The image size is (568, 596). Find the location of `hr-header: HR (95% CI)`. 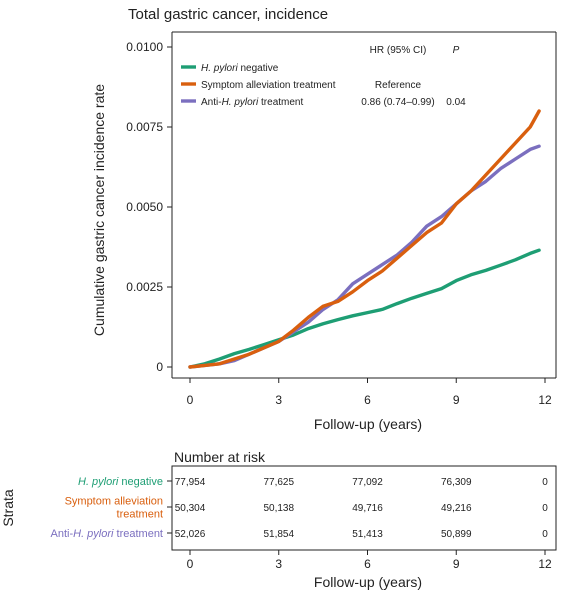

hr-header: HR (95% CI) is located at coordinates (398, 50).